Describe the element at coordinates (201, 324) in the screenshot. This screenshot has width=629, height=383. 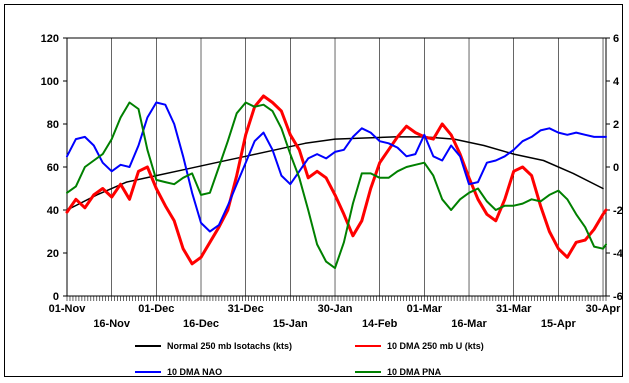
I see `x-tick-label: 16-Dec` at that location.